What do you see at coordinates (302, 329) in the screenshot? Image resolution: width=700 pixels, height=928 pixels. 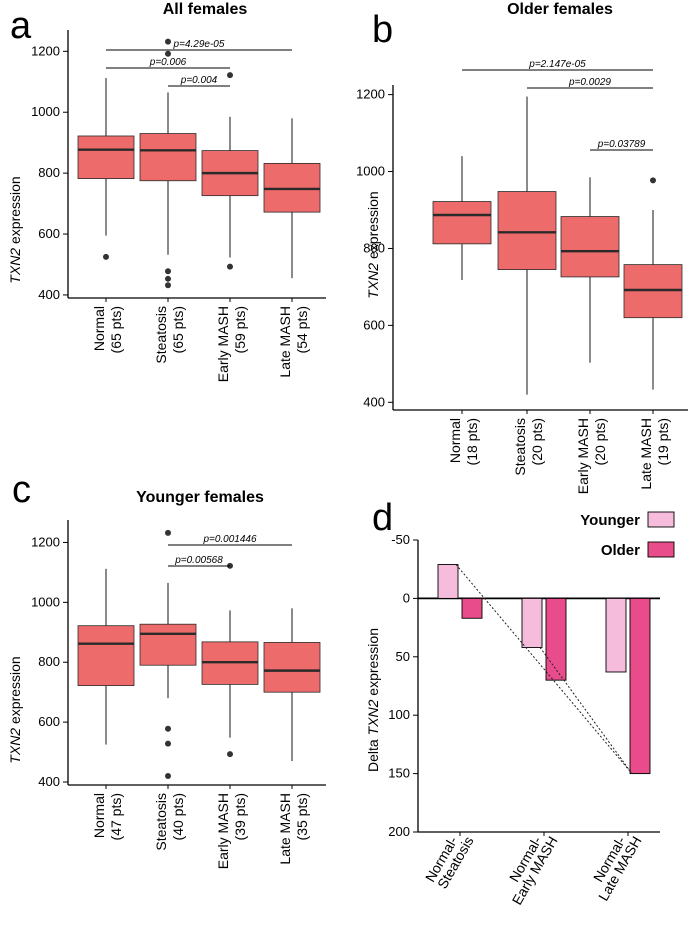 I see `panel-a-count-label: (54 pts)` at bounding box center [302, 329].